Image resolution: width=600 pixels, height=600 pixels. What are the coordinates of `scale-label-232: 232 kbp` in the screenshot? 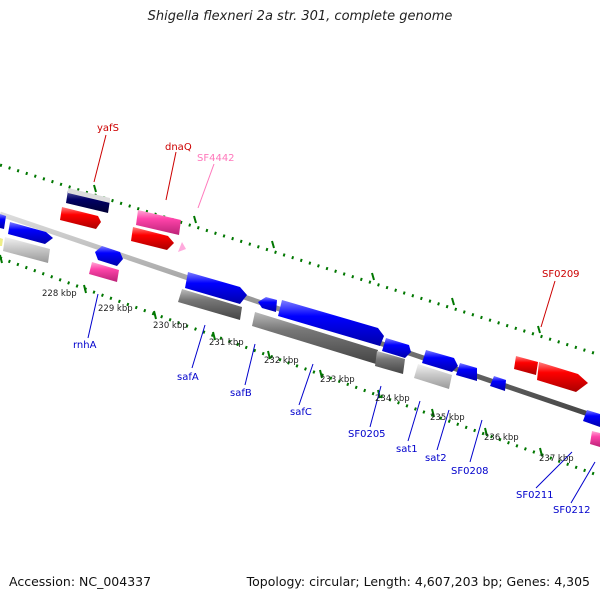 It's located at (281, 361).